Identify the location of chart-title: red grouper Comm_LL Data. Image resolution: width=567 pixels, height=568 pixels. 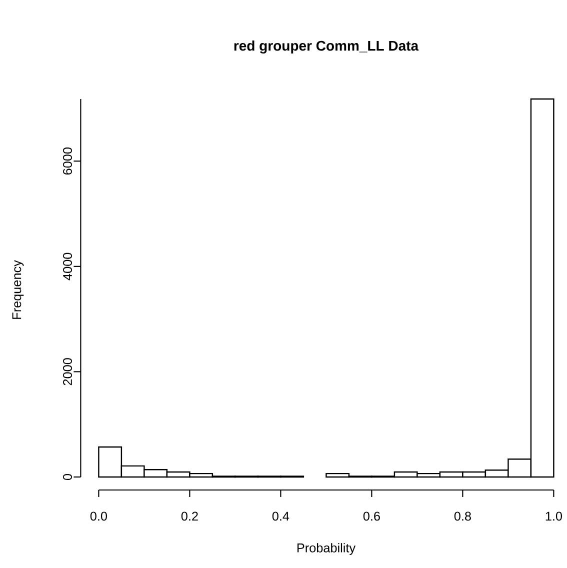
(326, 47).